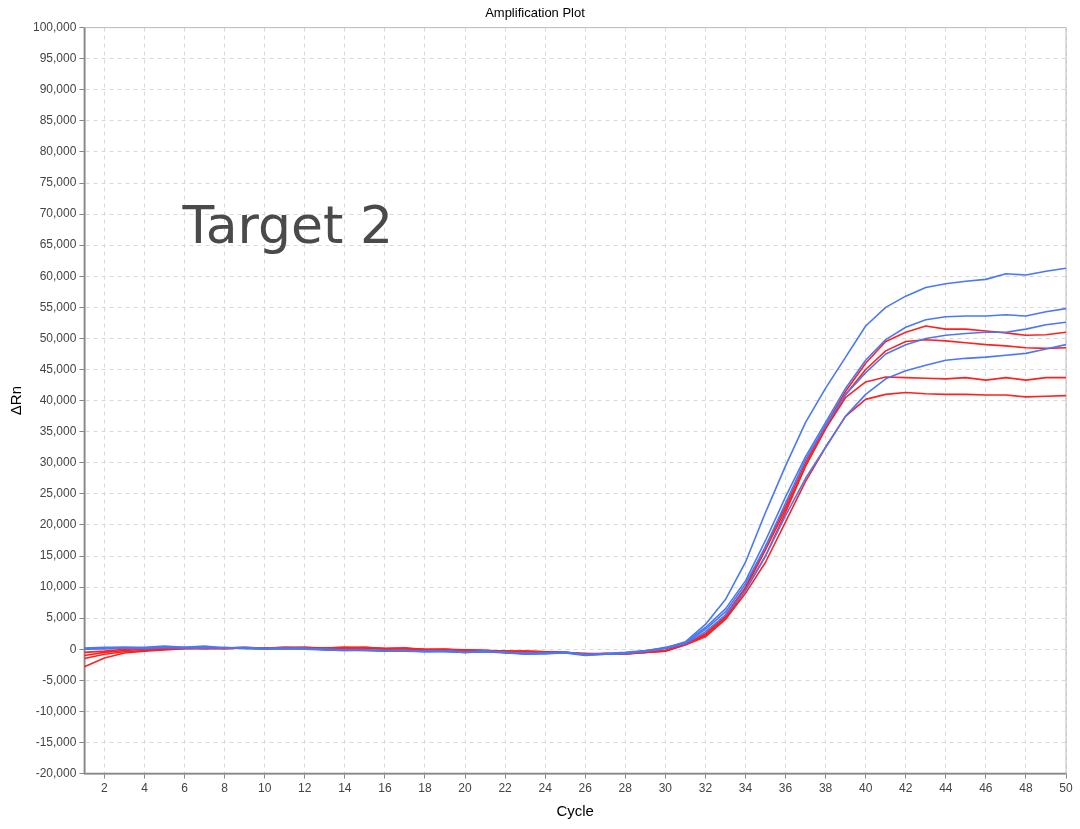 This screenshot has width=1080, height=829. What do you see at coordinates (58, 337) in the screenshot?
I see `y-tick-label: 50,000` at bounding box center [58, 337].